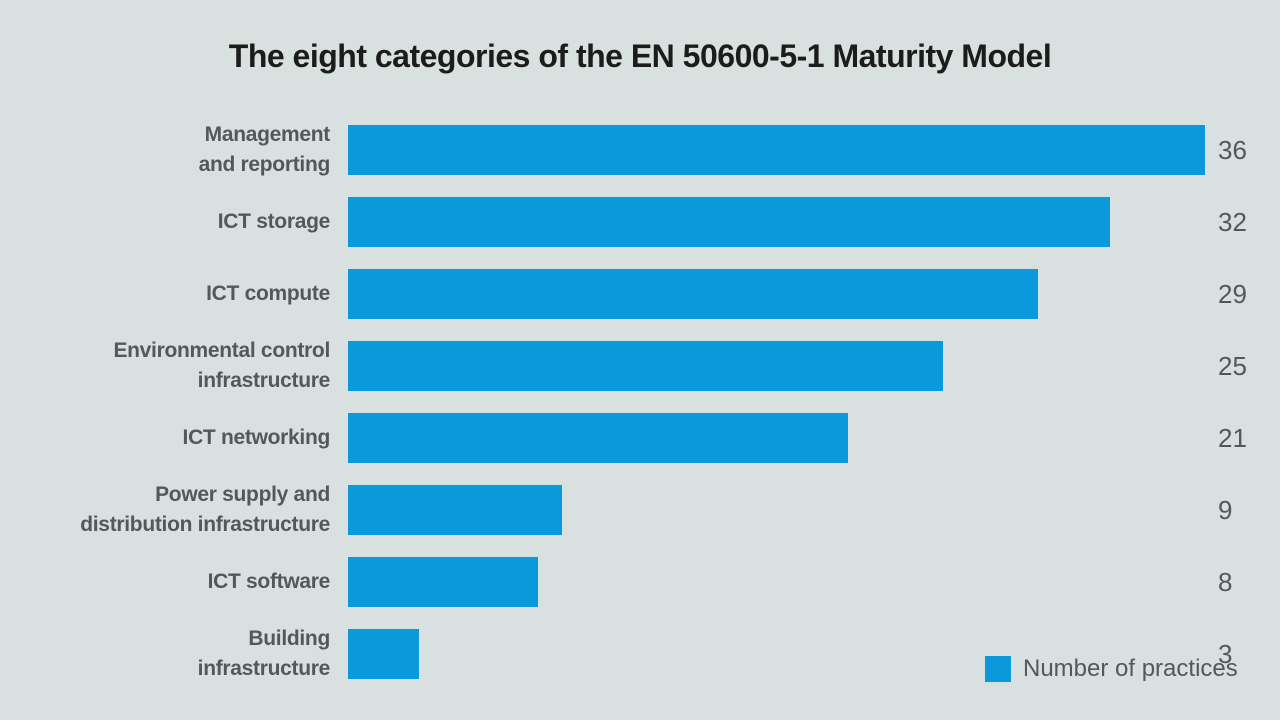  I want to click on bar-row: ICT storage 32, so click(640, 222).